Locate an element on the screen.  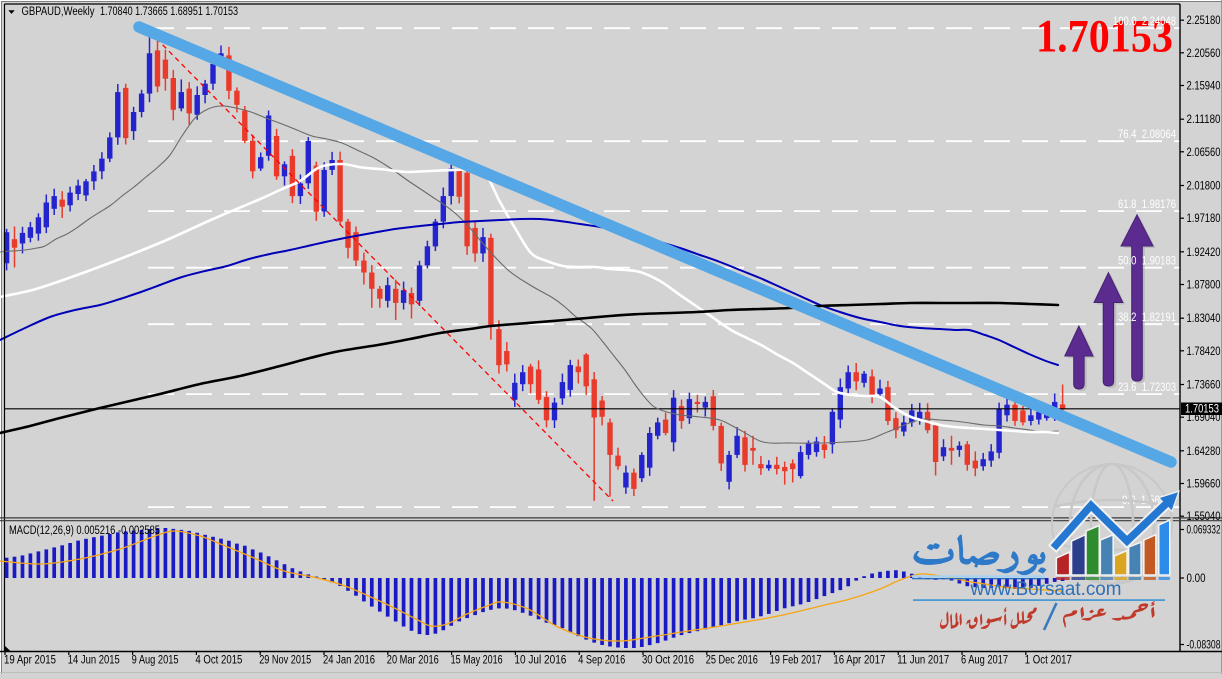
svg-text: 0.00 is located at coordinates (1196, 579).